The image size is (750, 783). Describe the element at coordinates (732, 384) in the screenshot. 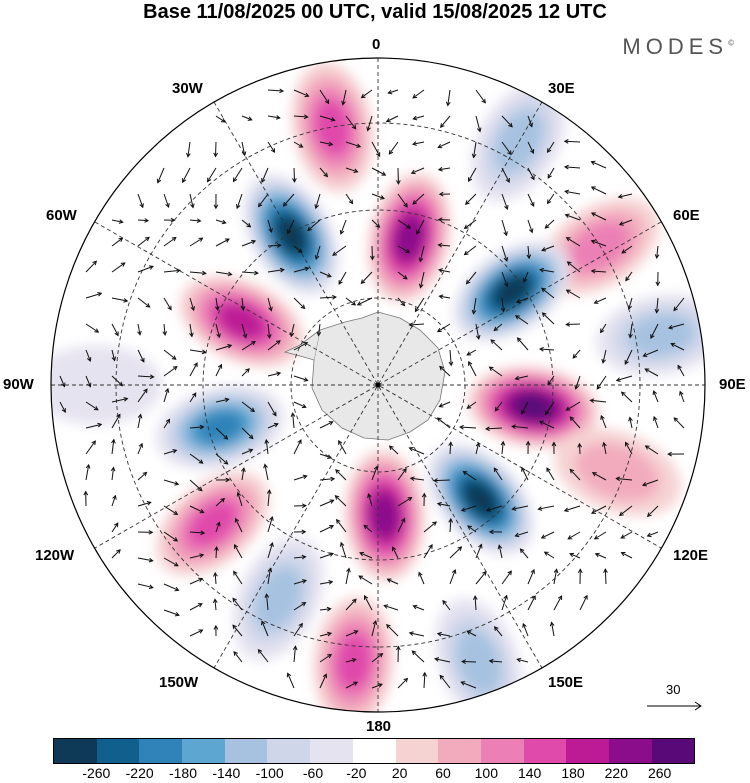

I see `lon-label-90e: 90E` at that location.